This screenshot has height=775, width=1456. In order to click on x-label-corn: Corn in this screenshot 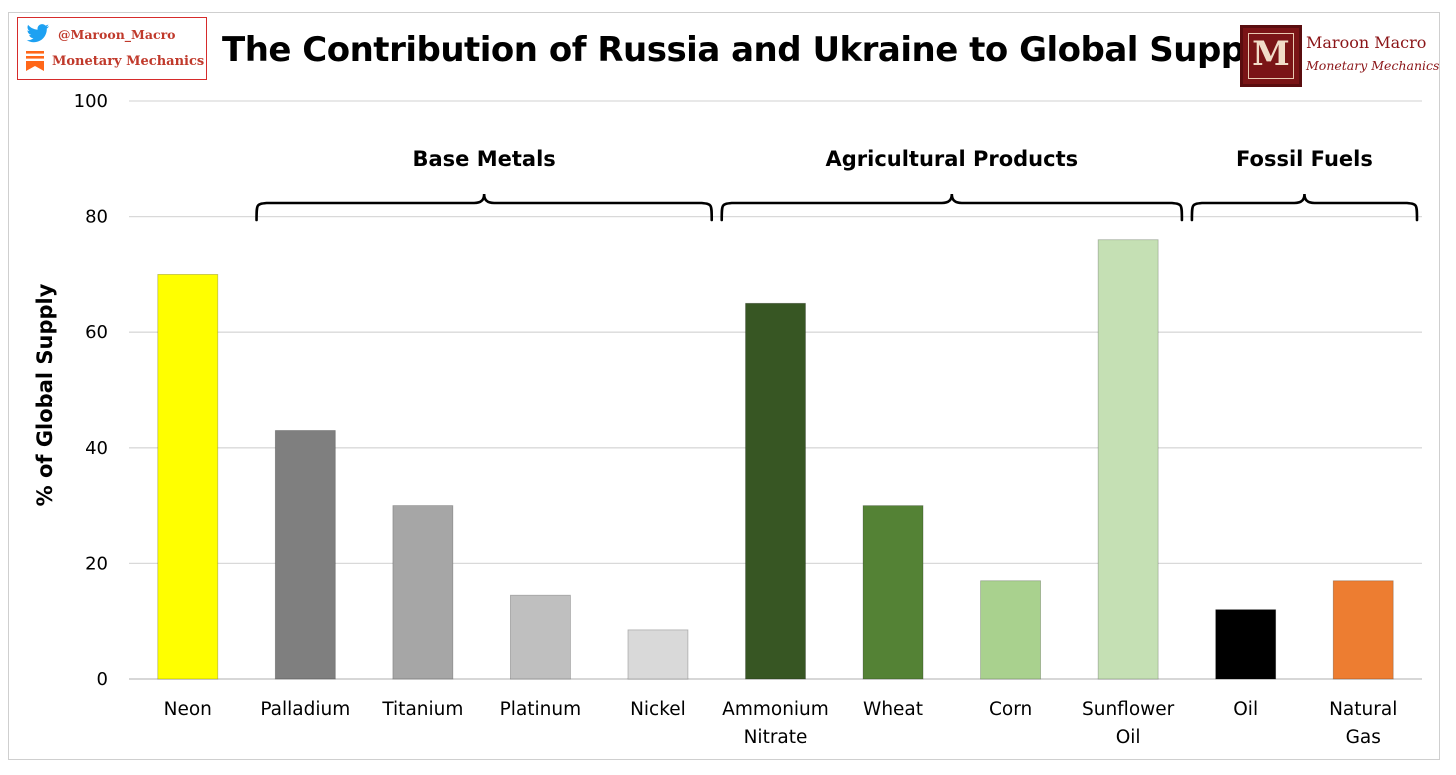, I will do `click(1010, 709)`.